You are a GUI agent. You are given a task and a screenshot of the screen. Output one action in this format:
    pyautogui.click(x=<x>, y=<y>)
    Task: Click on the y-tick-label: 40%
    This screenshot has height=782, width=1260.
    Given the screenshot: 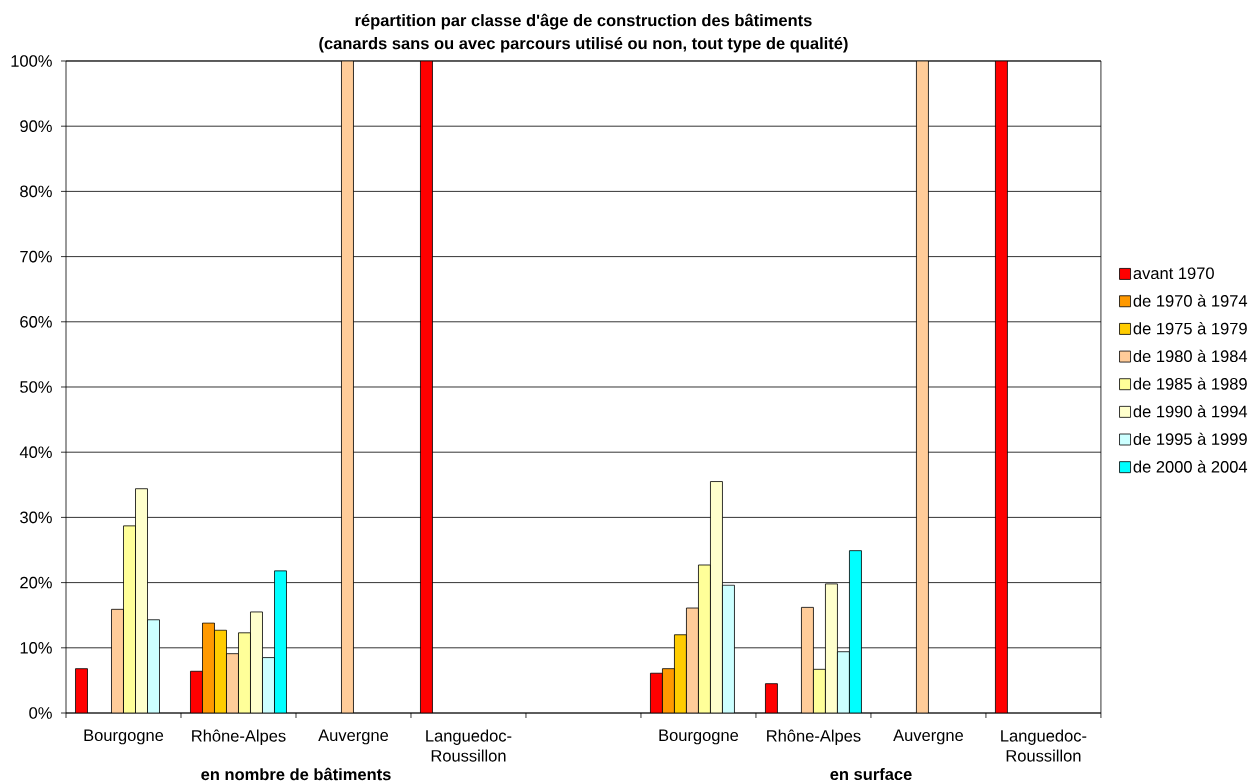 What is the action you would take?
    pyautogui.click(x=35, y=452)
    